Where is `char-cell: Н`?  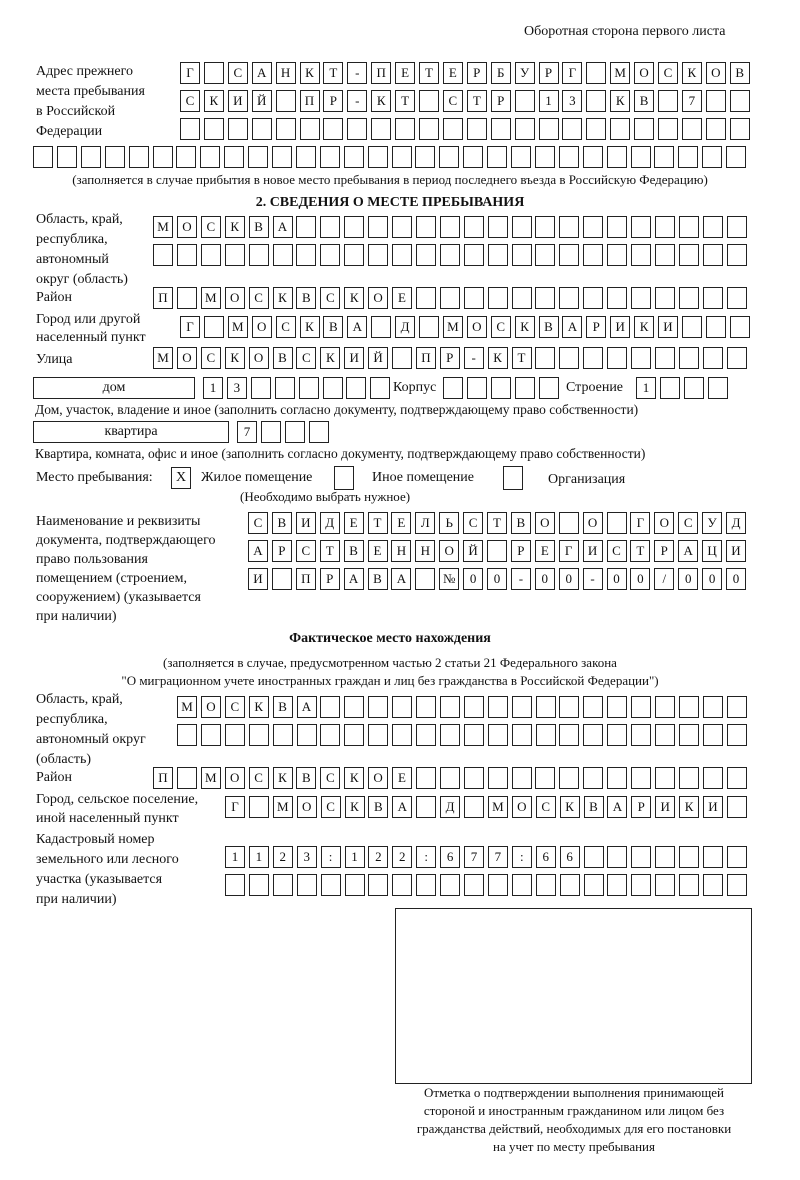 char-cell: Н is located at coordinates (425, 551).